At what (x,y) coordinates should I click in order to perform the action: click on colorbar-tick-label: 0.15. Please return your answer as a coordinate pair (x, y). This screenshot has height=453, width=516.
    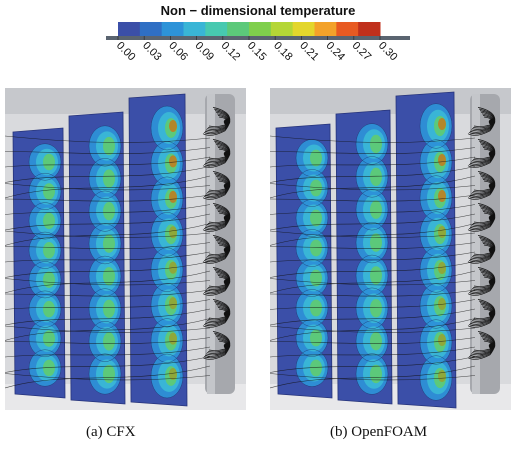
    Looking at the image, I should click on (257, 52).